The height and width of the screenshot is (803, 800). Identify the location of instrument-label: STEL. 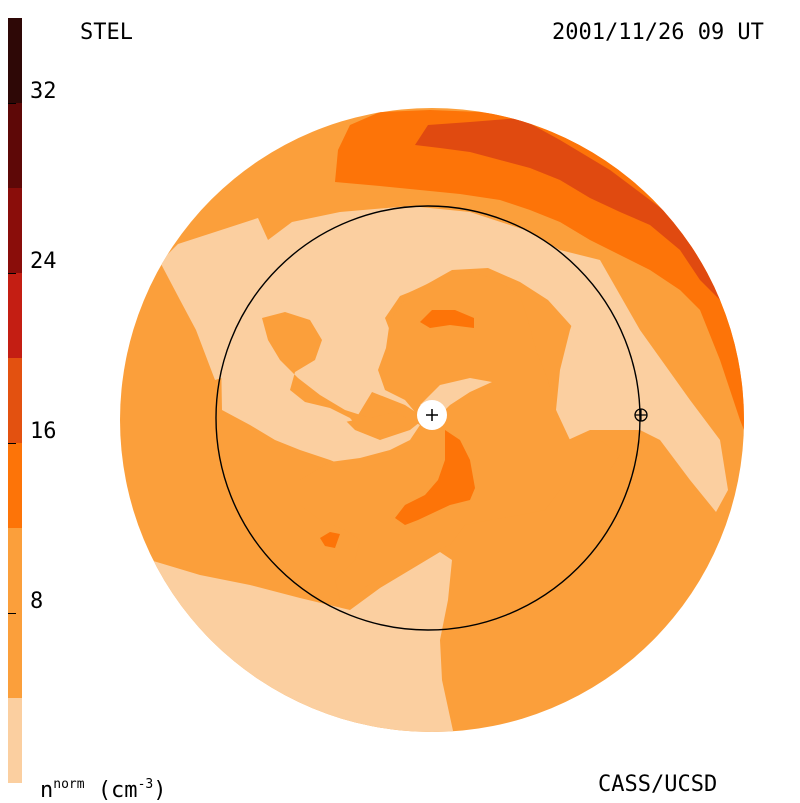
(106, 32).